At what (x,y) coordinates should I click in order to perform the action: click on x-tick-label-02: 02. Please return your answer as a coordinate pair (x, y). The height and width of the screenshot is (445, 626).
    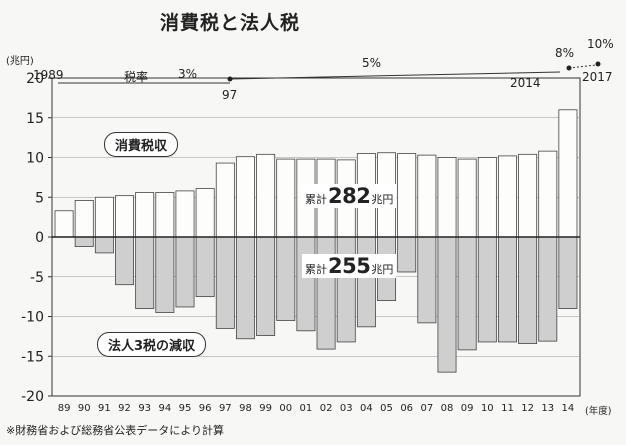
    Looking at the image, I should click on (326, 408).